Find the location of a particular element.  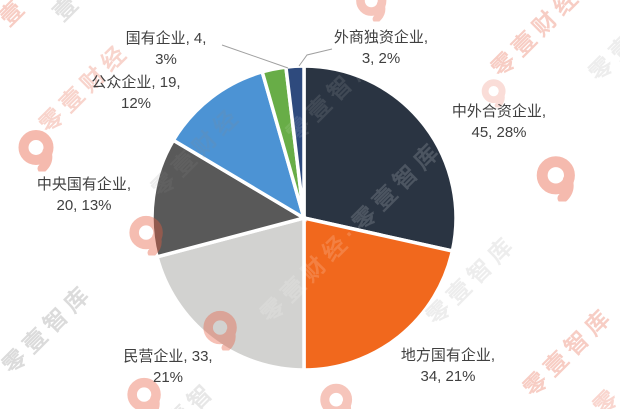

pie-data-label-6: 国有企业, 4, 3% is located at coordinates (166, 49).